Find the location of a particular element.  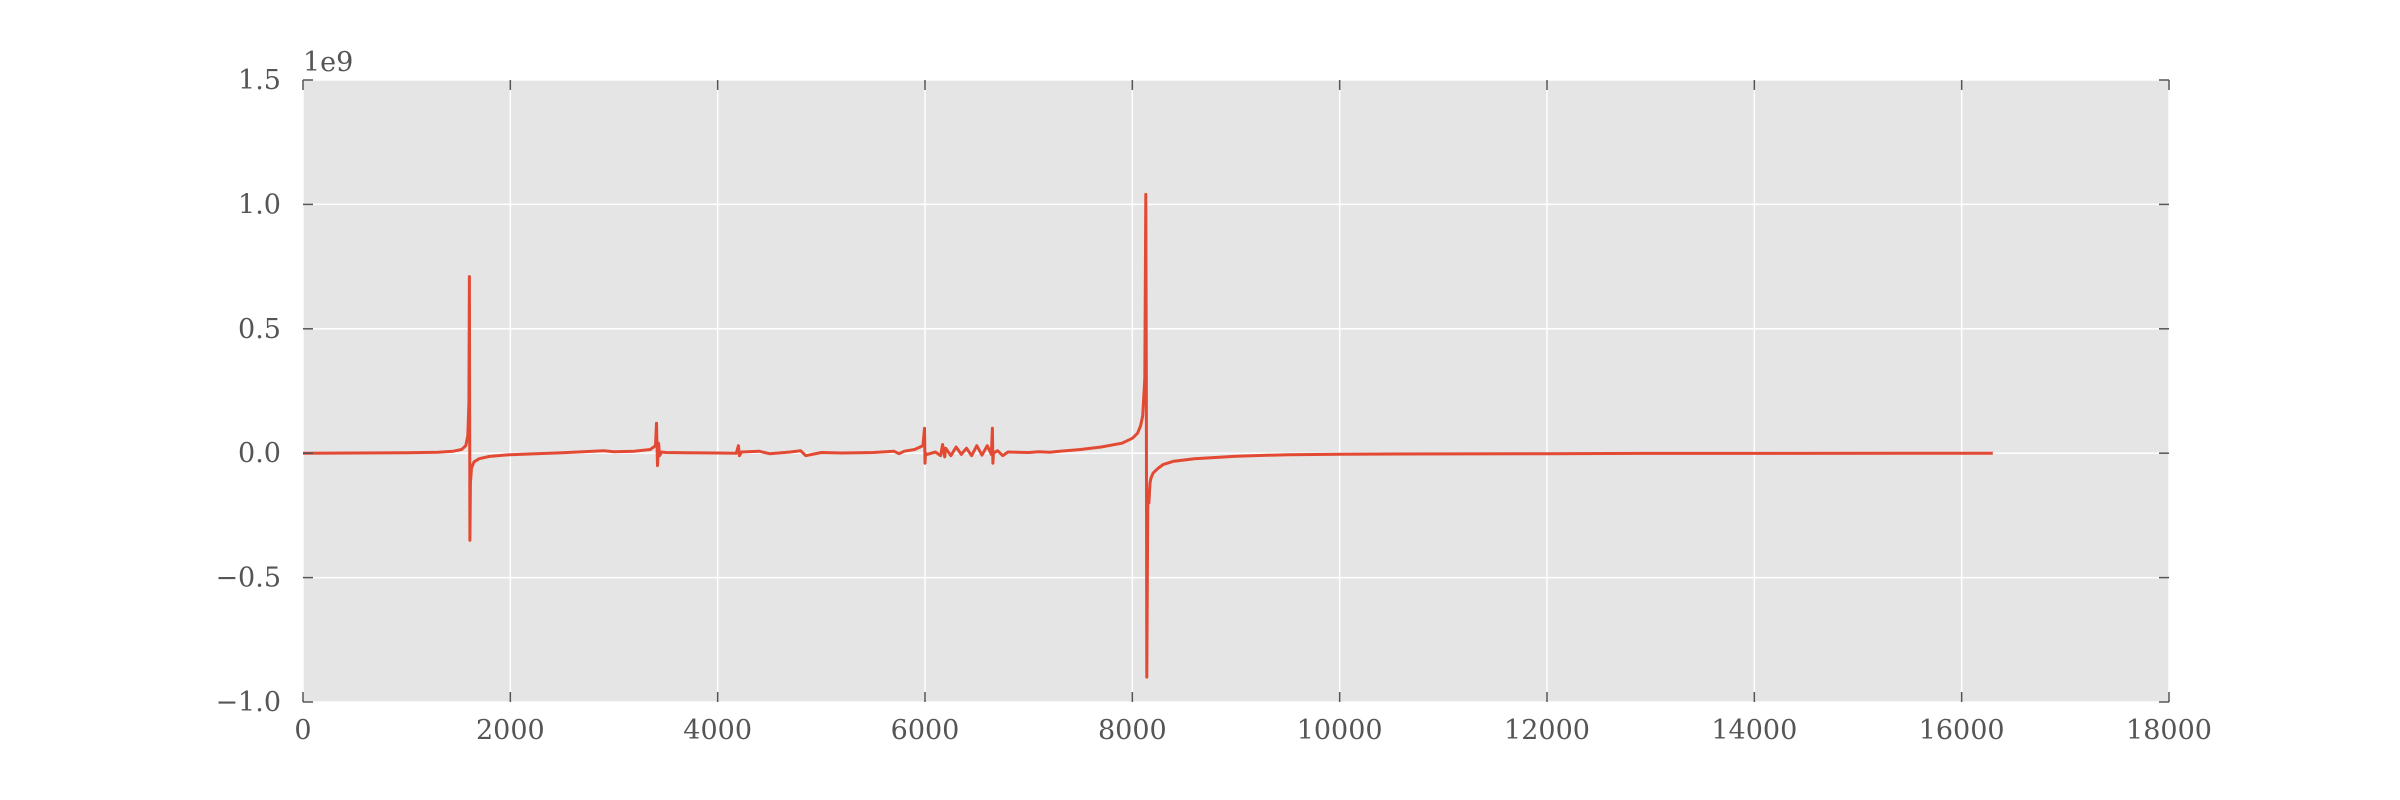

y-axis-offset-label: 1e9 is located at coordinates (328, 62).